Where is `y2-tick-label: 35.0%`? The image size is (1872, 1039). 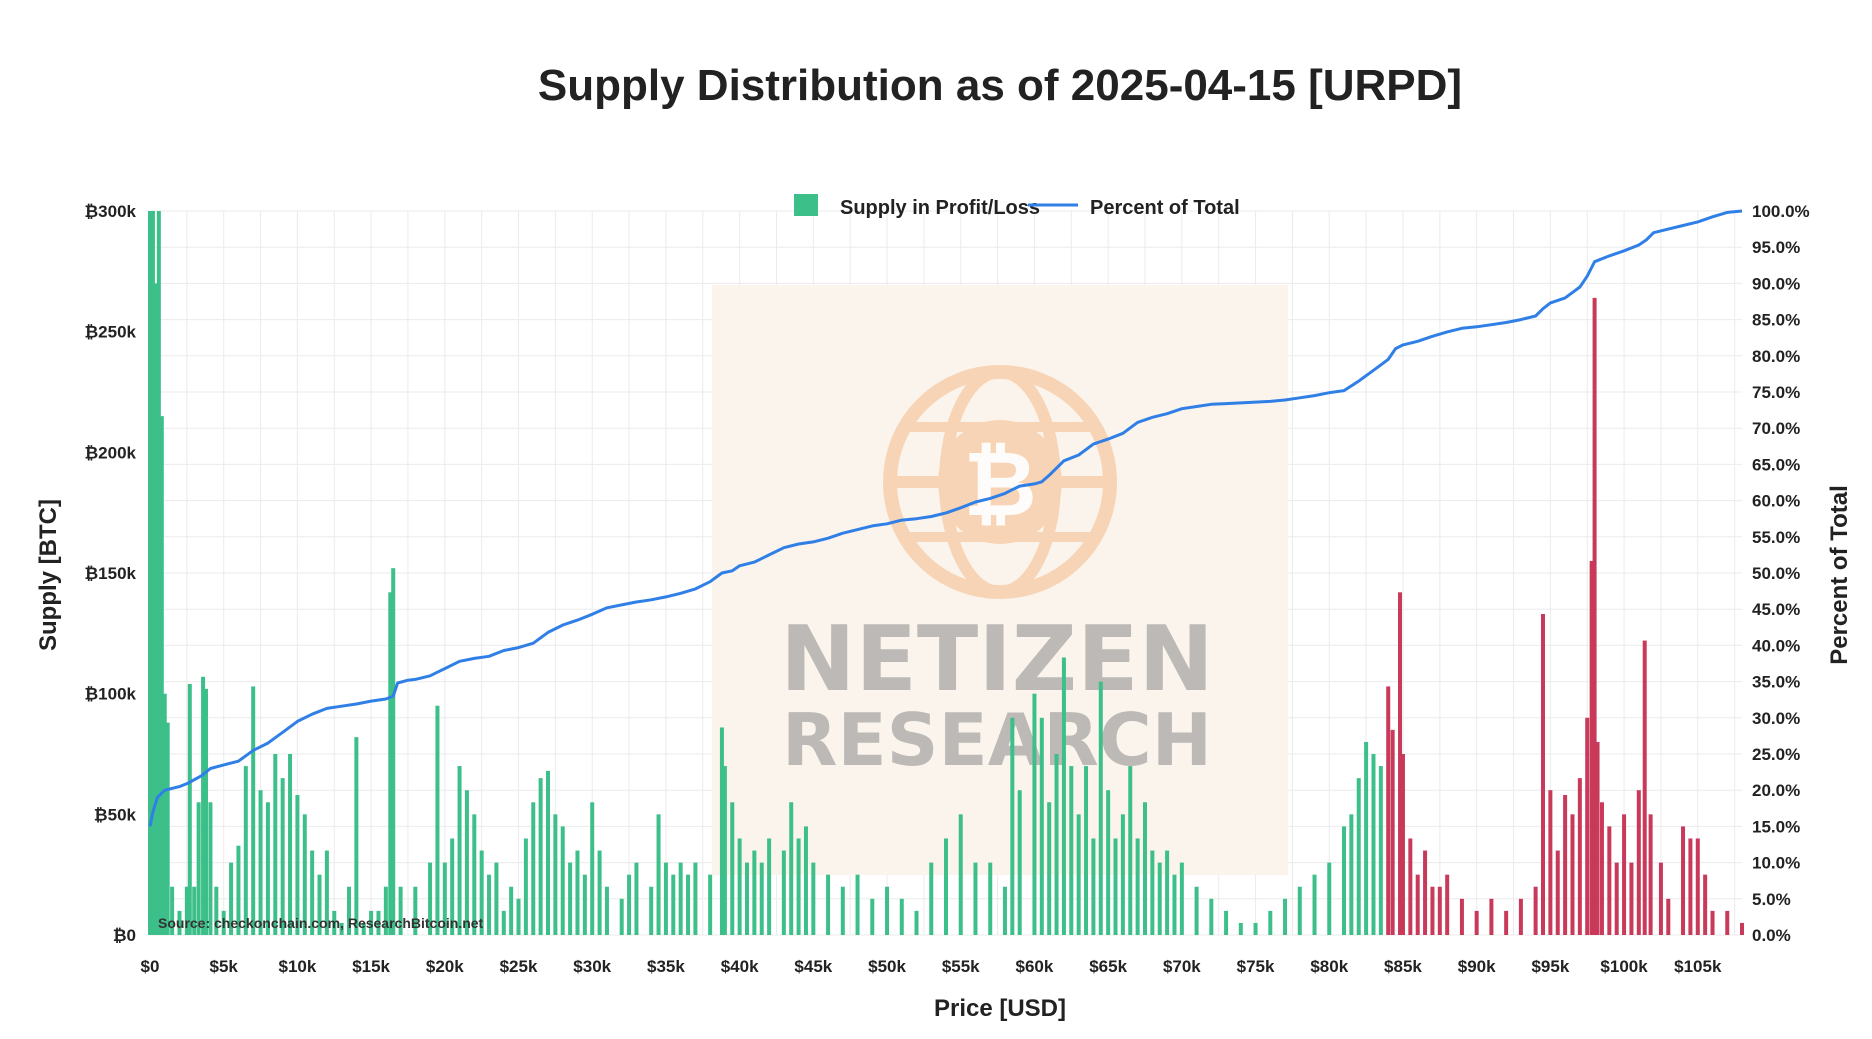
y2-tick-label: 35.0% is located at coordinates (1776, 682).